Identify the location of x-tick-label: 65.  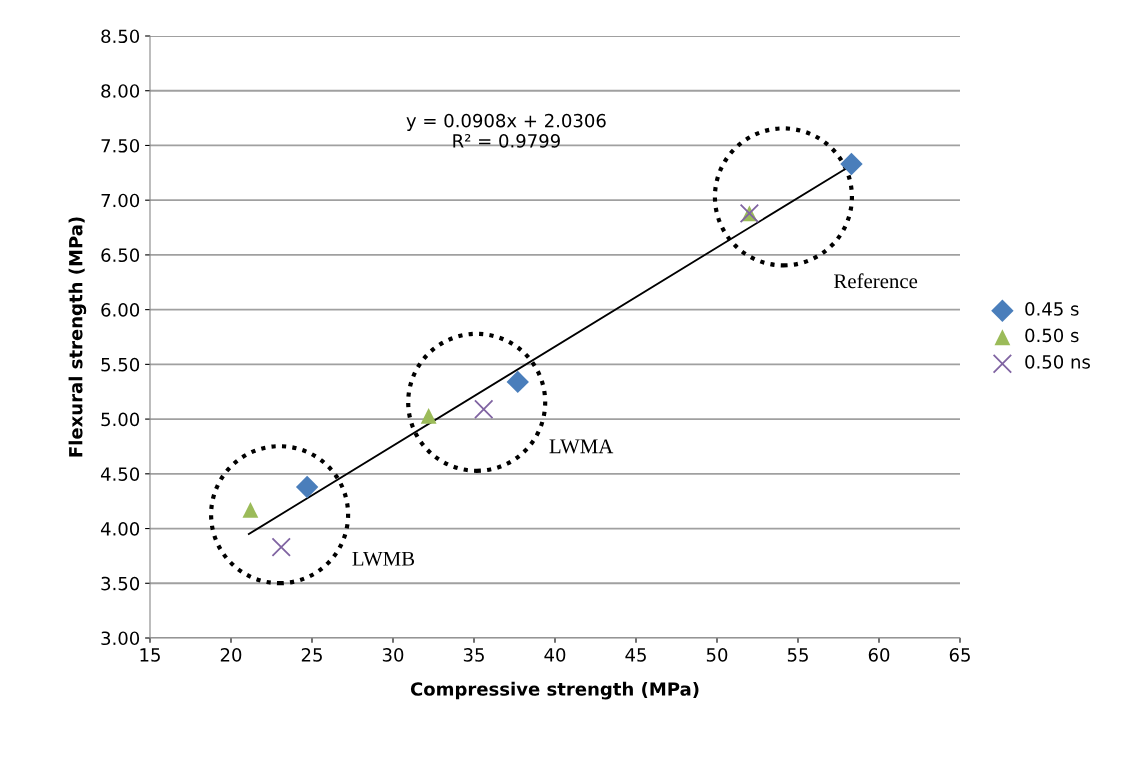
(959, 655).